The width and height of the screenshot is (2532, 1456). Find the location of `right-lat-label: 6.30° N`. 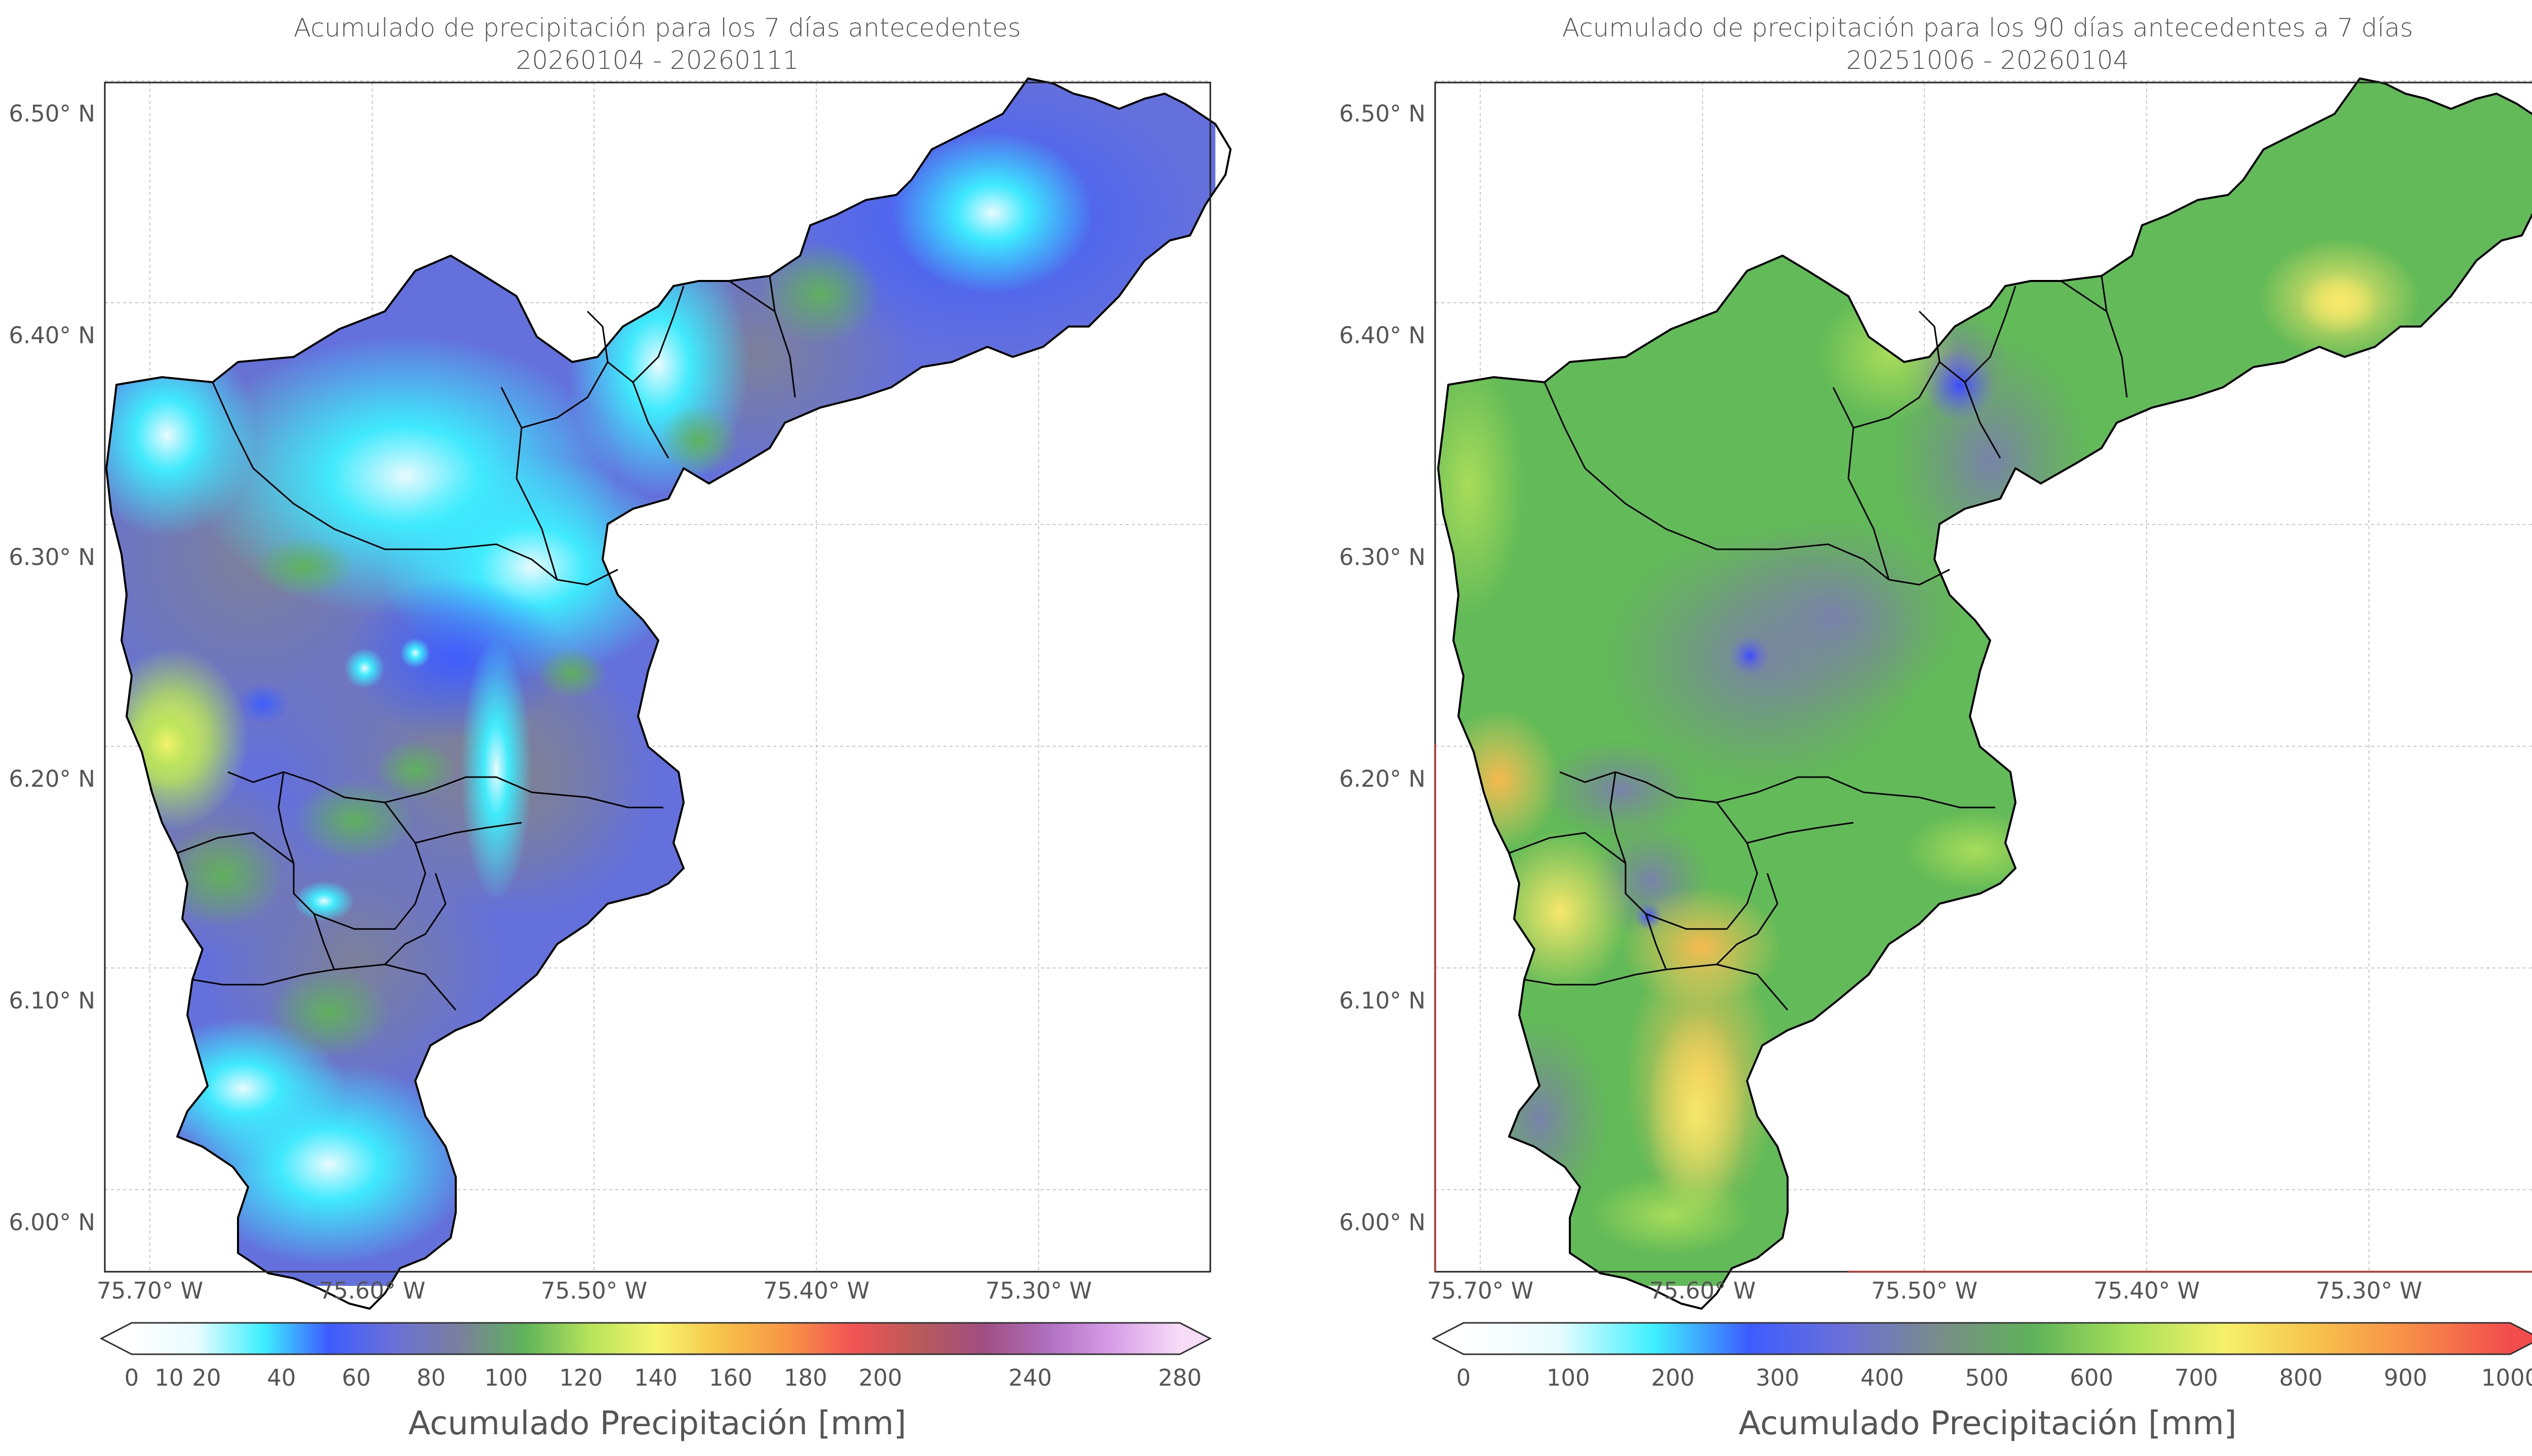

right-lat-label: 6.30° N is located at coordinates (1382, 557).